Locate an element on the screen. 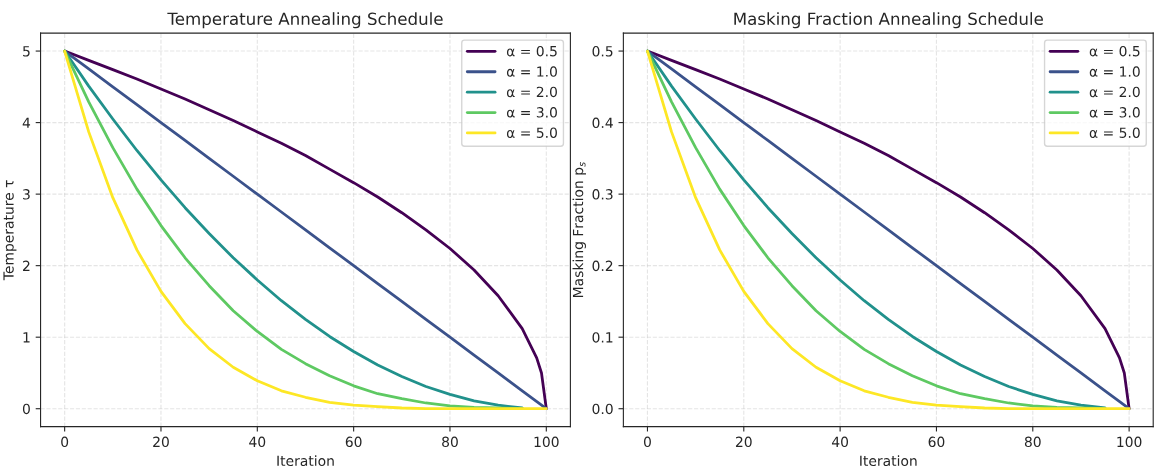 The width and height of the screenshot is (1159, 474). y-tick-label: 0.4 is located at coordinates (602, 123).